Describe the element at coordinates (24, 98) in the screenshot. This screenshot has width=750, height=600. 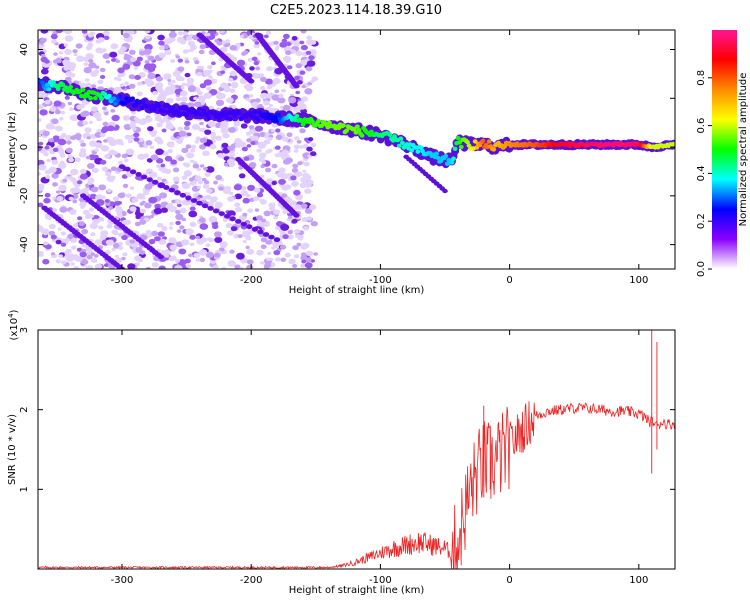
I see `y-tick-label: 20` at that location.